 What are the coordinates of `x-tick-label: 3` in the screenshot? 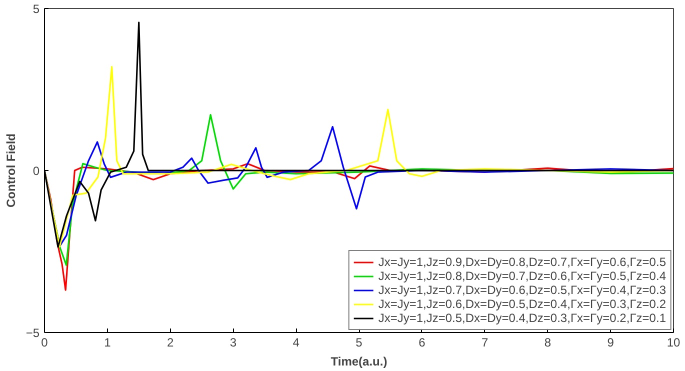 It's located at (233, 343).